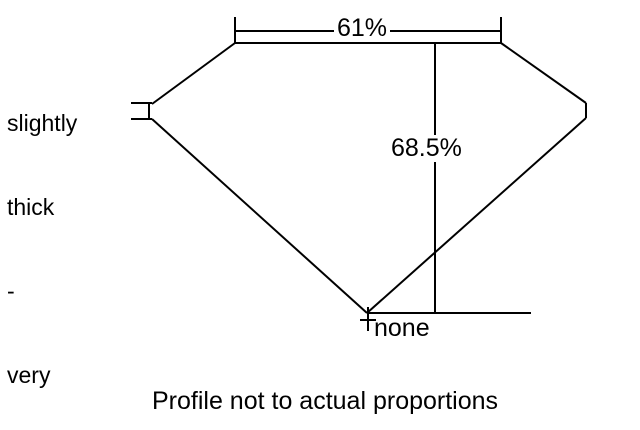  What do you see at coordinates (426, 148) in the screenshot?
I see `depth-percent-value: 68.5%` at bounding box center [426, 148].